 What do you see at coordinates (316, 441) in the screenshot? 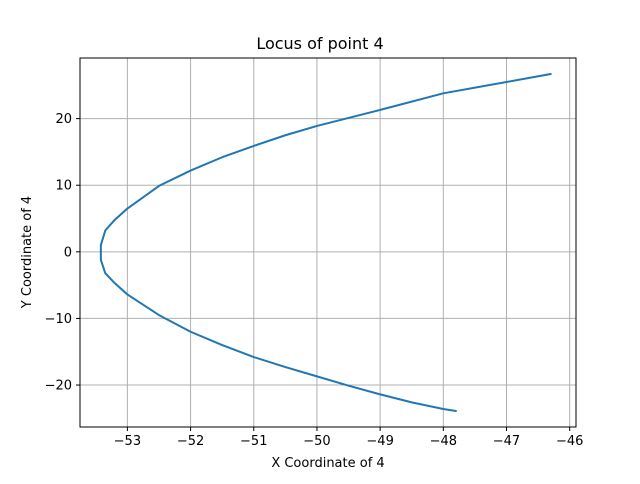
I see `x-tick-label: −50` at bounding box center [316, 441].